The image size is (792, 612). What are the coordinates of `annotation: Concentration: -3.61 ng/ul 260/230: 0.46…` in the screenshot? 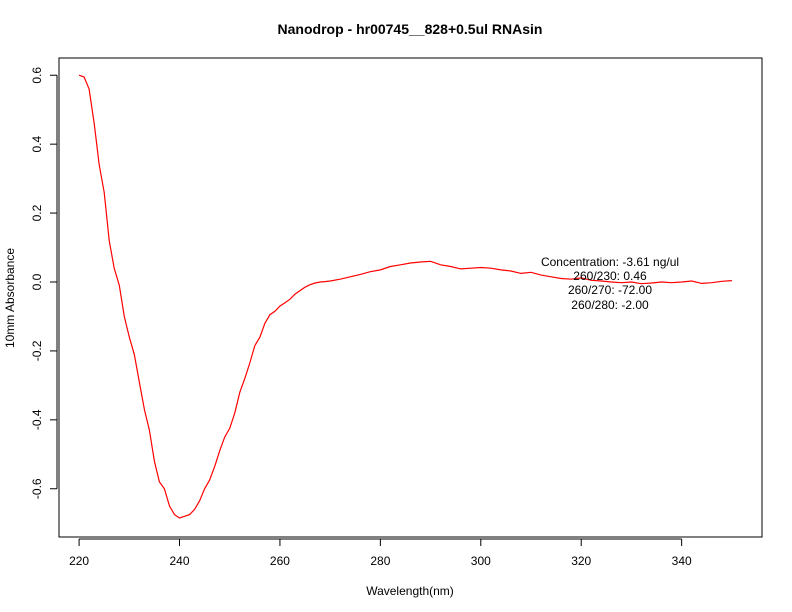 It's located at (610, 283).